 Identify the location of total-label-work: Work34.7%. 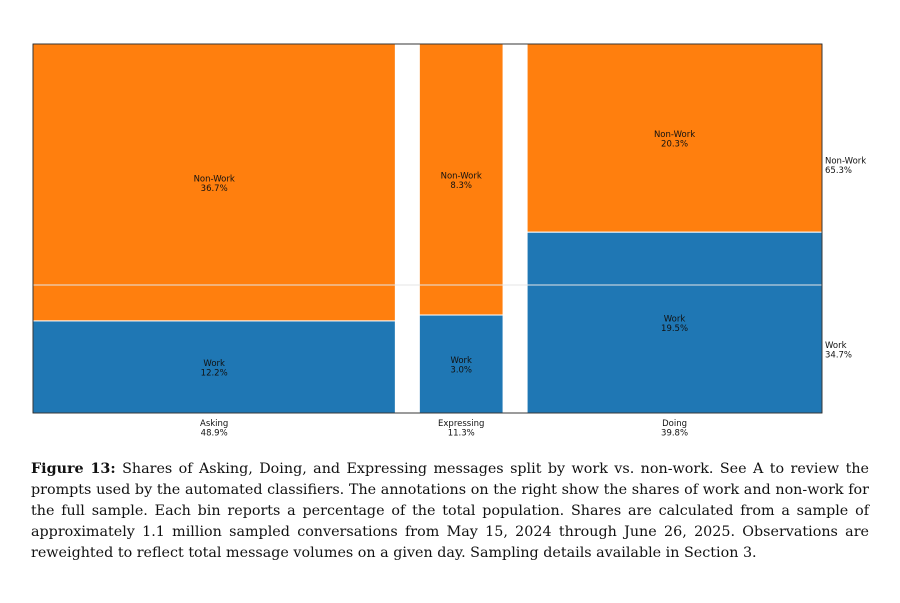
(838, 351).